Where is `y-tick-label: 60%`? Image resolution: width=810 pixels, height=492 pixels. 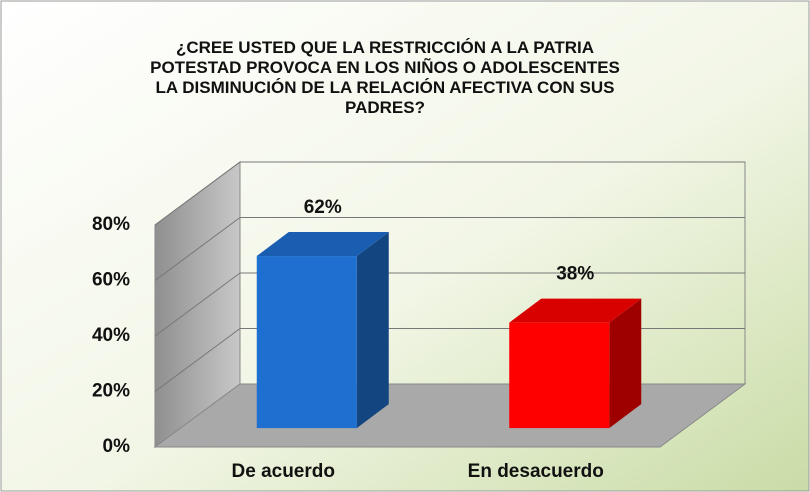
y-tick-label: 60% is located at coordinates (111, 280).